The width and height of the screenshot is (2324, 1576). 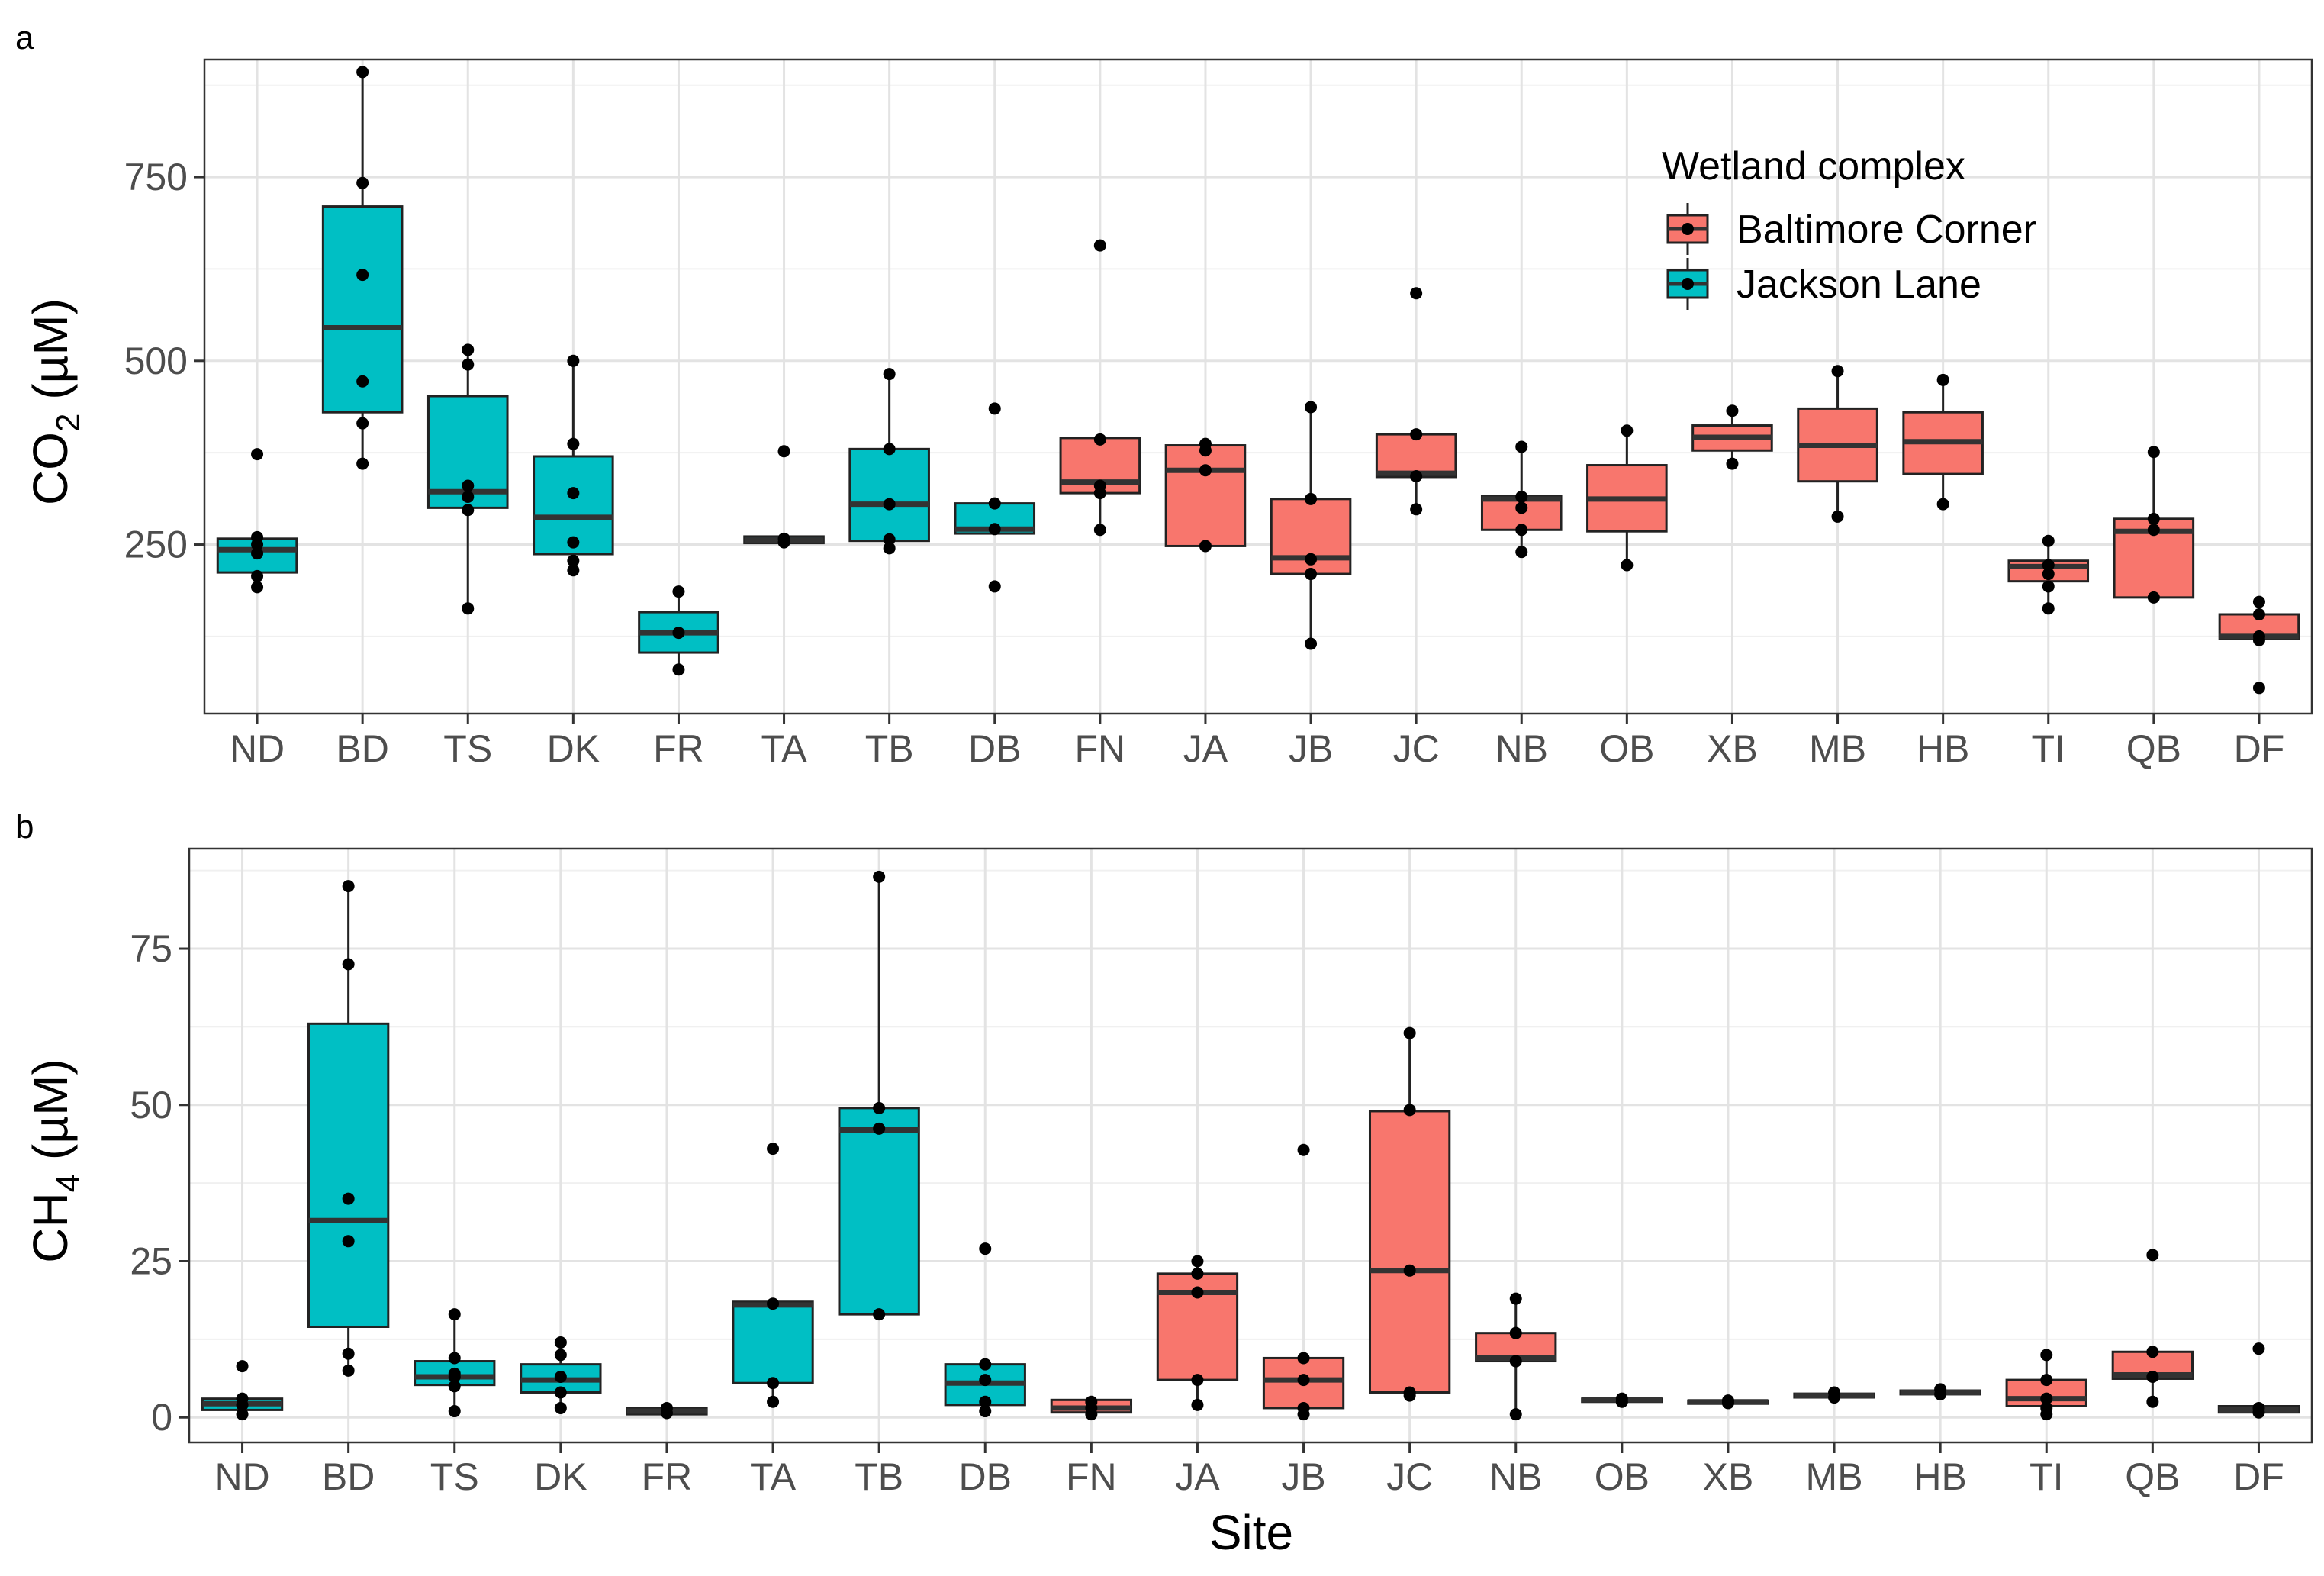 What do you see at coordinates (1859, 285) in the screenshot?
I see `legend-label: Jackson Lane` at bounding box center [1859, 285].